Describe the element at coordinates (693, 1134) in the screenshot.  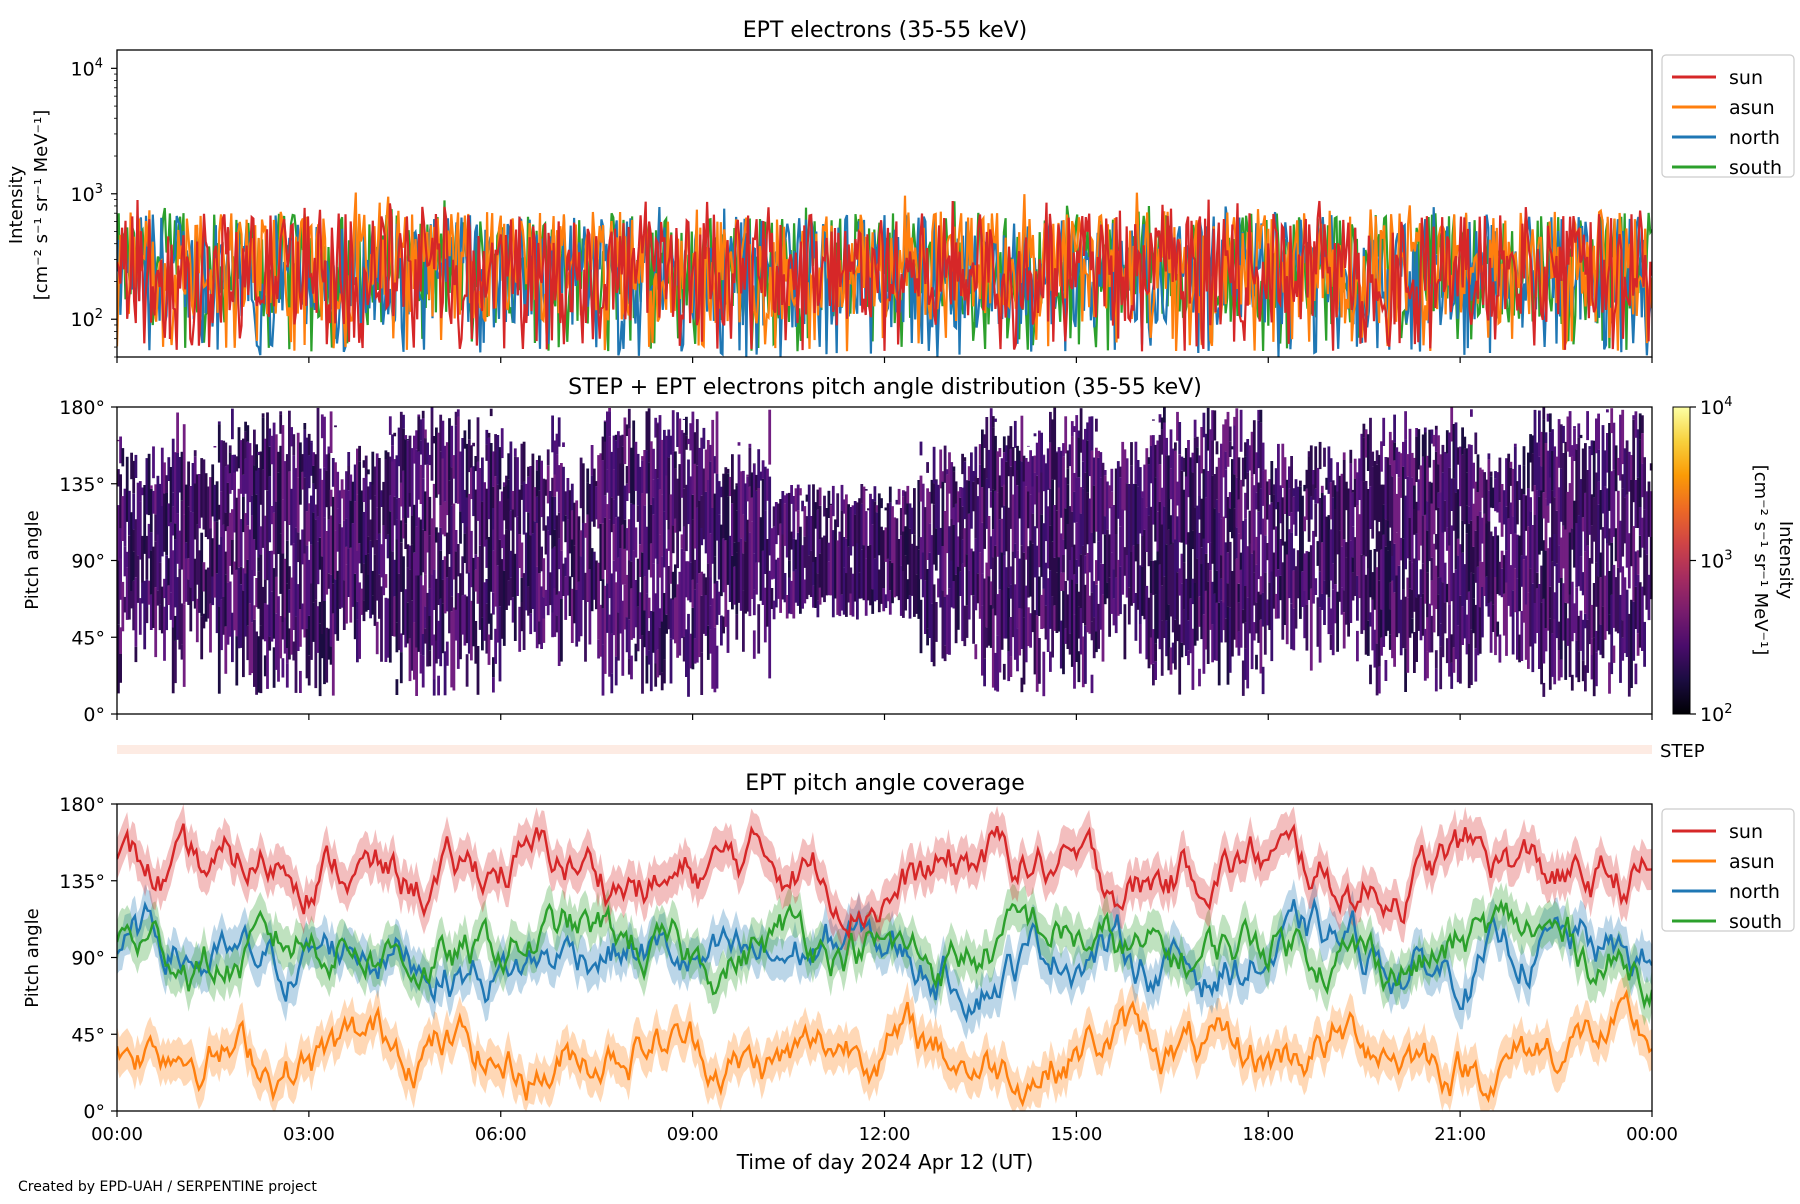
I see `x-tick-label: 09:00` at that location.